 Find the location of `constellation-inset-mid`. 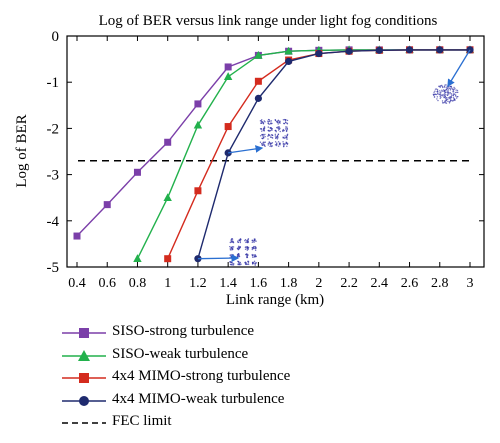

constellation-inset-mid is located at coordinates (274, 133).